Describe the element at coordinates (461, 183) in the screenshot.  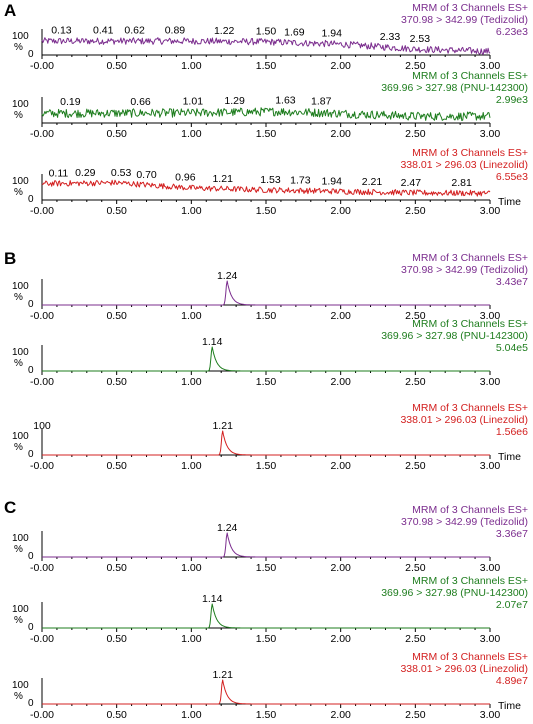
I see `peak-label: 2.81` at that location.